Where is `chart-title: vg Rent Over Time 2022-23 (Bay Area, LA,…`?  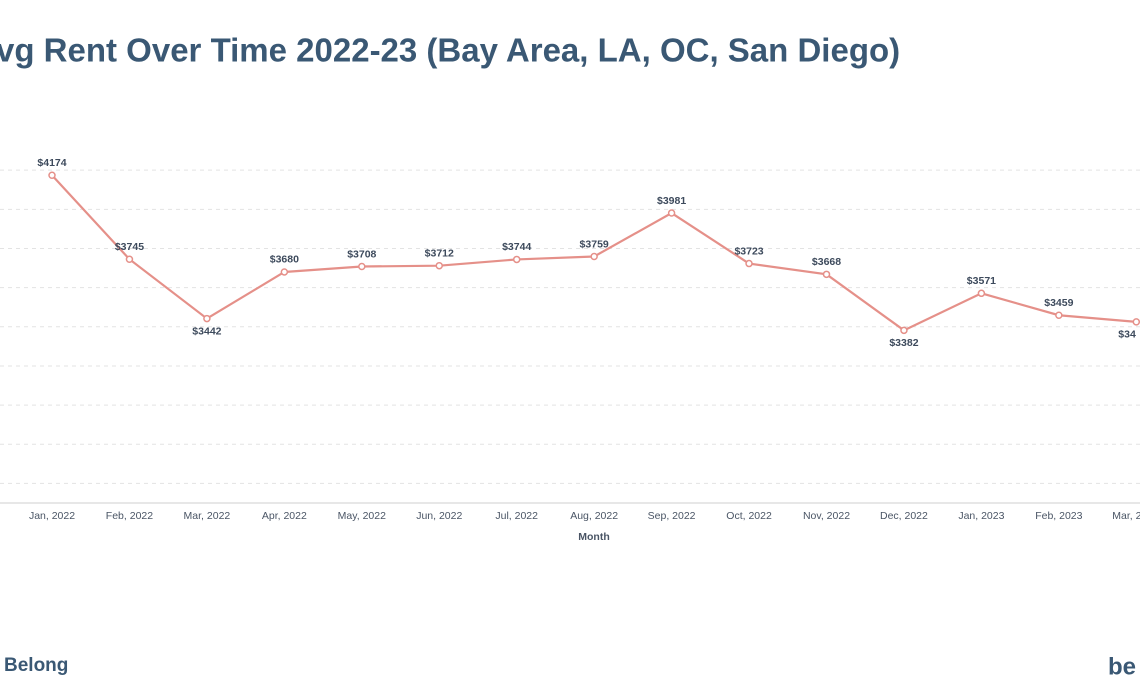 chart-title: vg Rent Over Time 2022-23 (Bay Area, LA,… is located at coordinates (450, 50).